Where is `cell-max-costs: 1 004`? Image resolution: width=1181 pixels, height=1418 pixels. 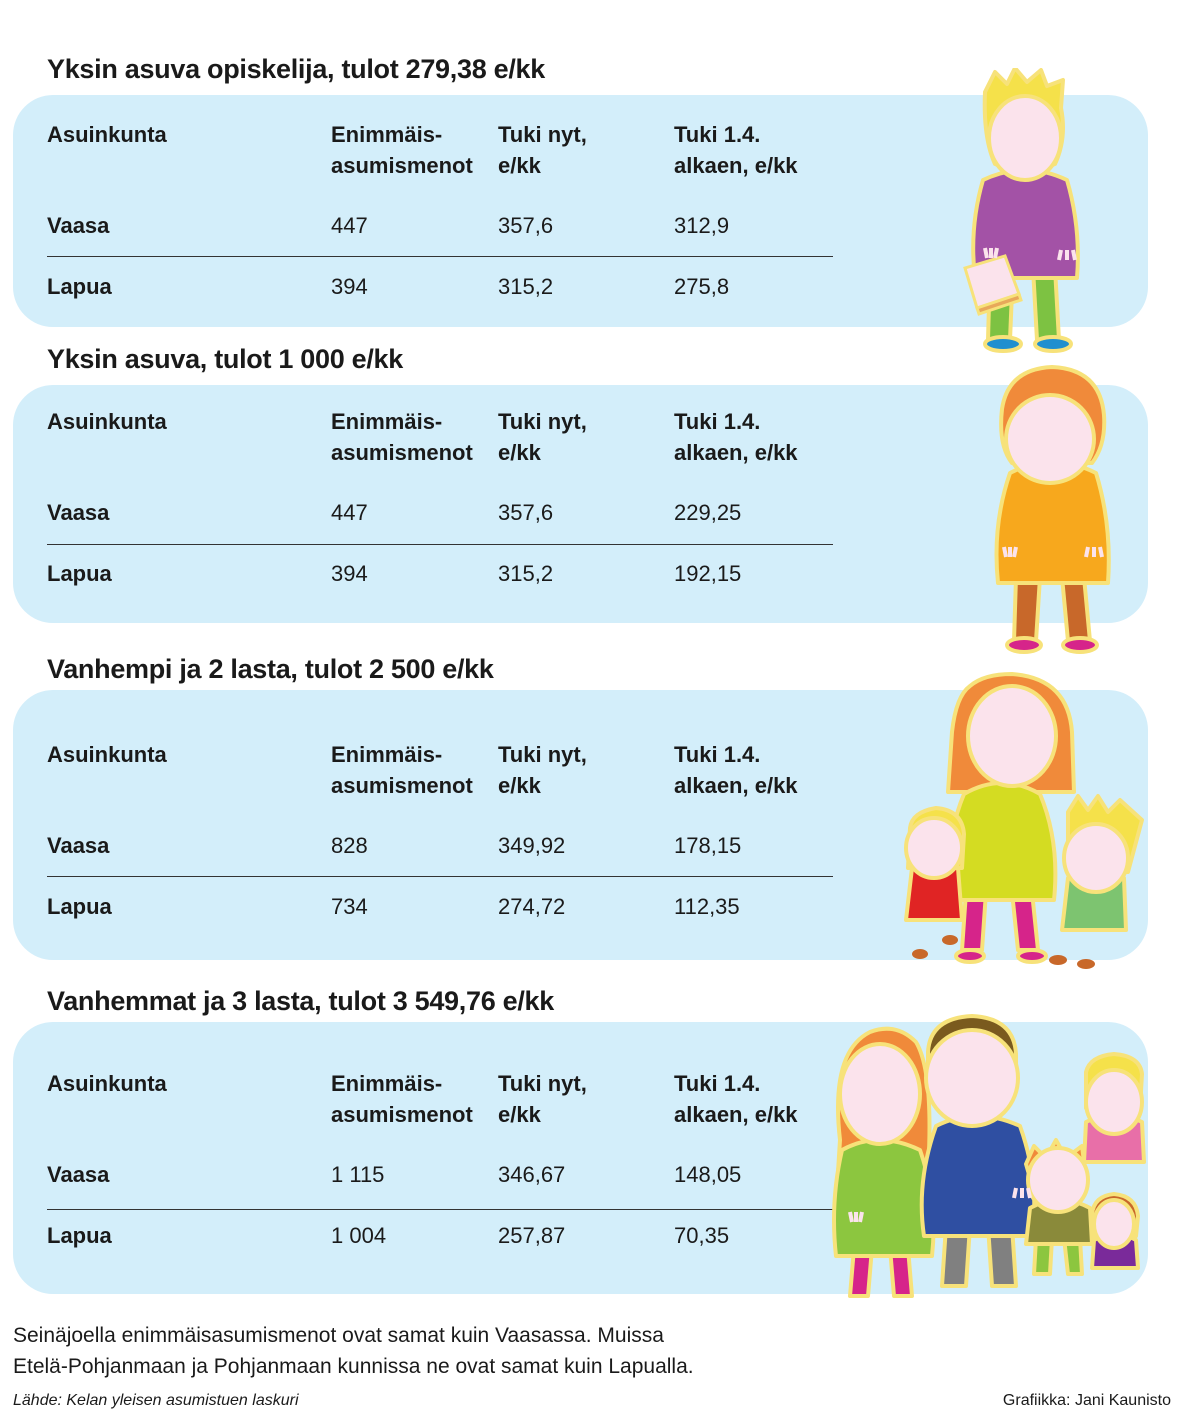 cell-max-costs: 1 004 is located at coordinates (359, 1235).